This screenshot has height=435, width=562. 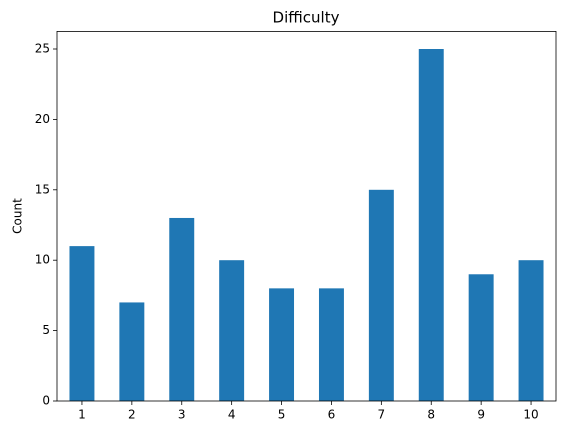 I want to click on x-tick-label: 3, so click(x=182, y=415).